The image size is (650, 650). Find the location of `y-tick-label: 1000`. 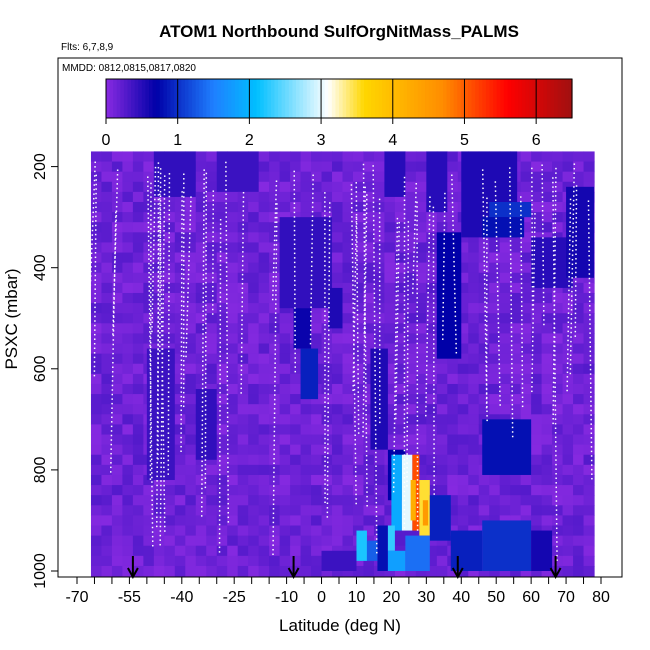

y-tick-label: 1000 is located at coordinates (40, 571).